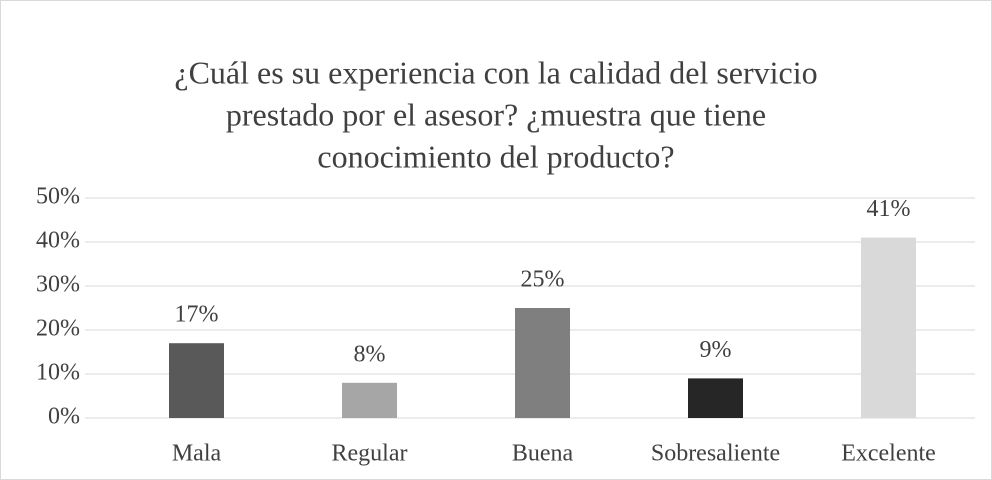 The height and width of the screenshot is (480, 992). I want to click on chart-title: conocimiento del producto?, so click(495, 156).